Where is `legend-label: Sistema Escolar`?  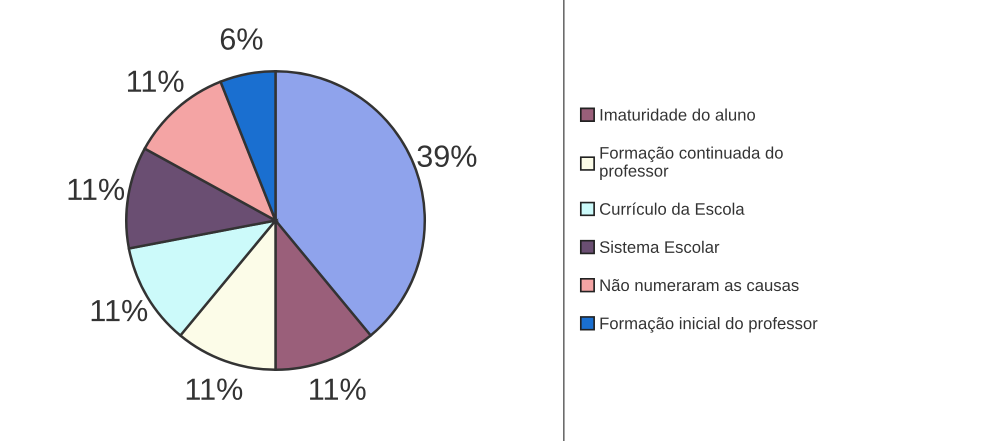
legend-label: Sistema Escolar is located at coordinates (660, 247).